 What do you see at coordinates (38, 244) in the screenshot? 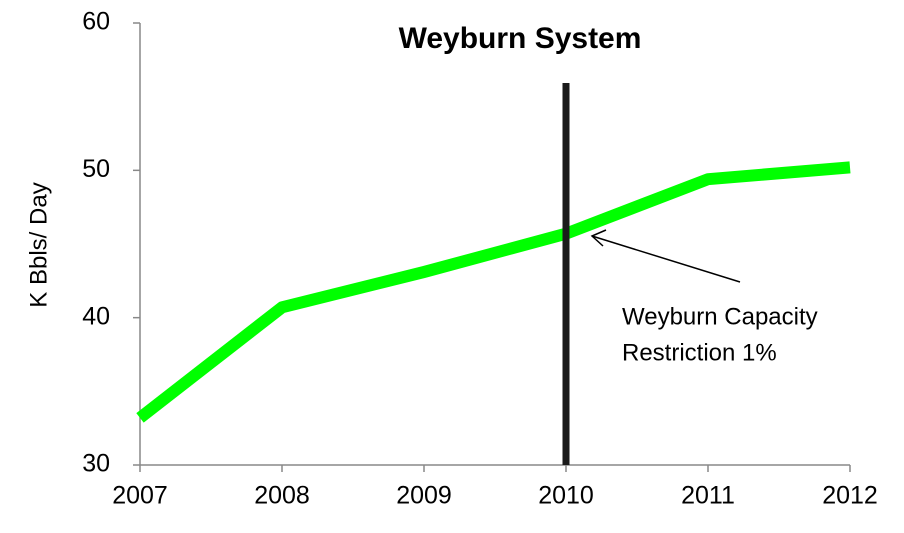
I see `y-axis-label: K Bbls/ Day` at bounding box center [38, 244].